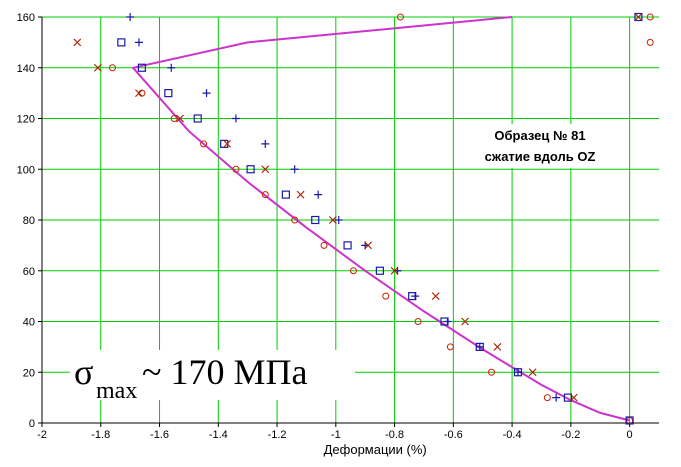 The height and width of the screenshot is (467, 681). I want to click on sample-label: Образец № 81, so click(539, 135).